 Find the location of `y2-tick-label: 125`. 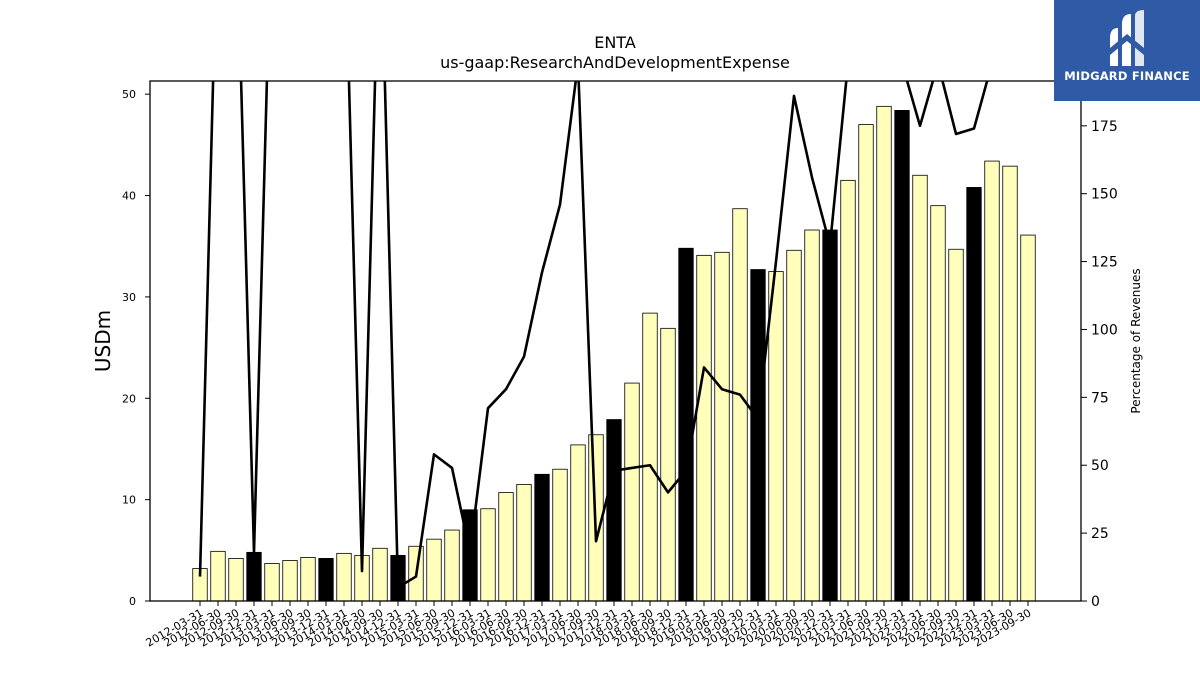

y2-tick-label: 125 is located at coordinates (1104, 263).